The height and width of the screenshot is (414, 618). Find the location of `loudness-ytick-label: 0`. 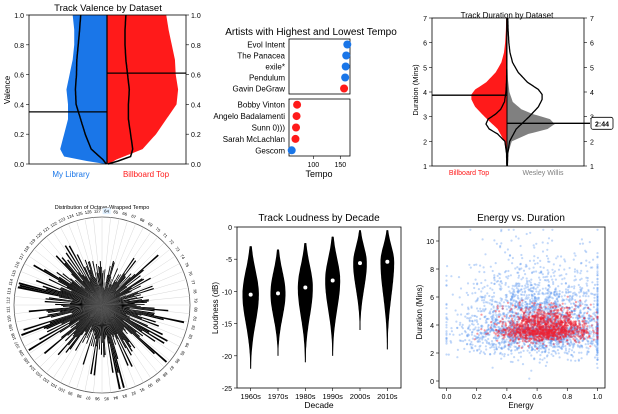

loudness-ytick-label: 0 is located at coordinates (230, 228).